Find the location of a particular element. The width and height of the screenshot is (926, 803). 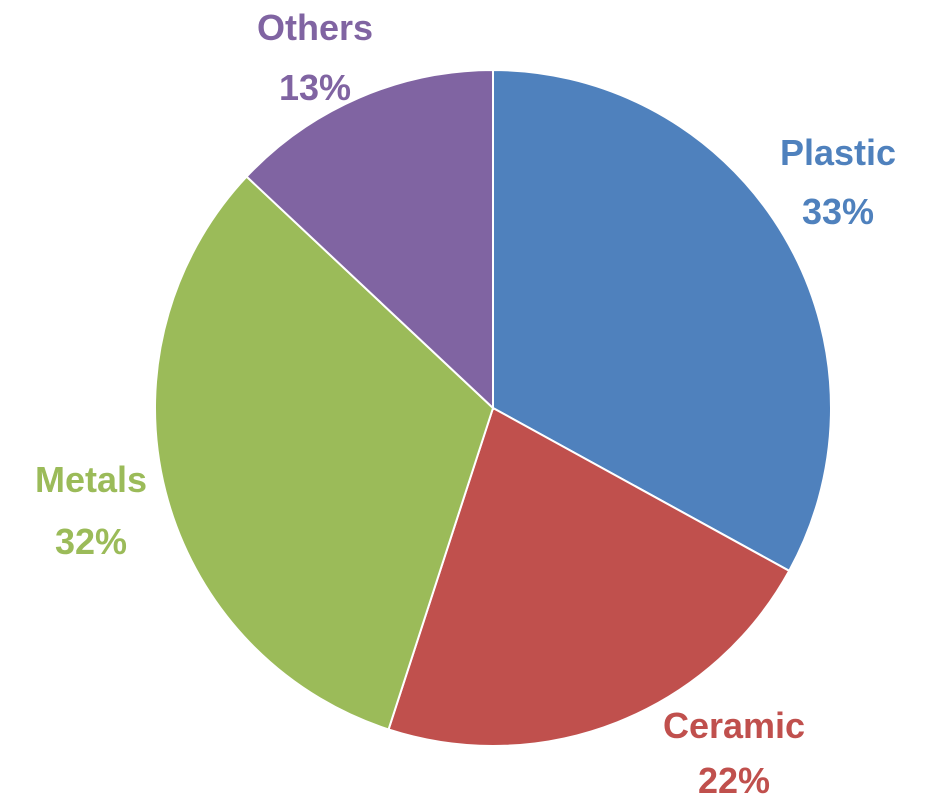

slice-label-metals: Metals is located at coordinates (91, 479).